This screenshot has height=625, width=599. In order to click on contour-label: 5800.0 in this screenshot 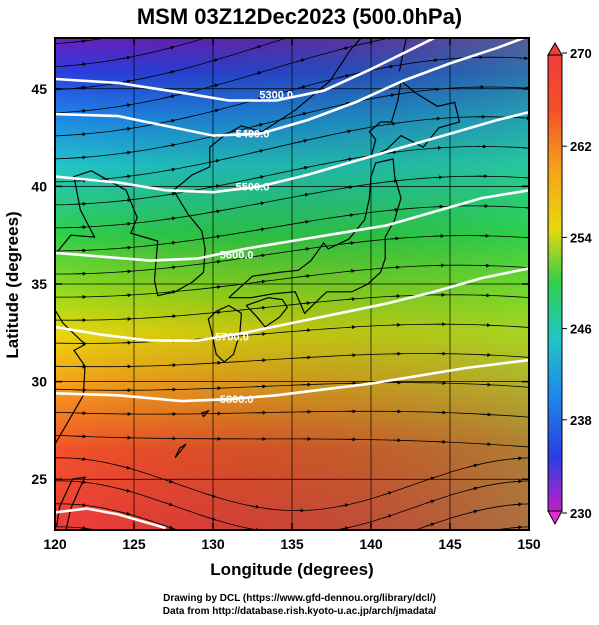, I will do `click(237, 400)`.